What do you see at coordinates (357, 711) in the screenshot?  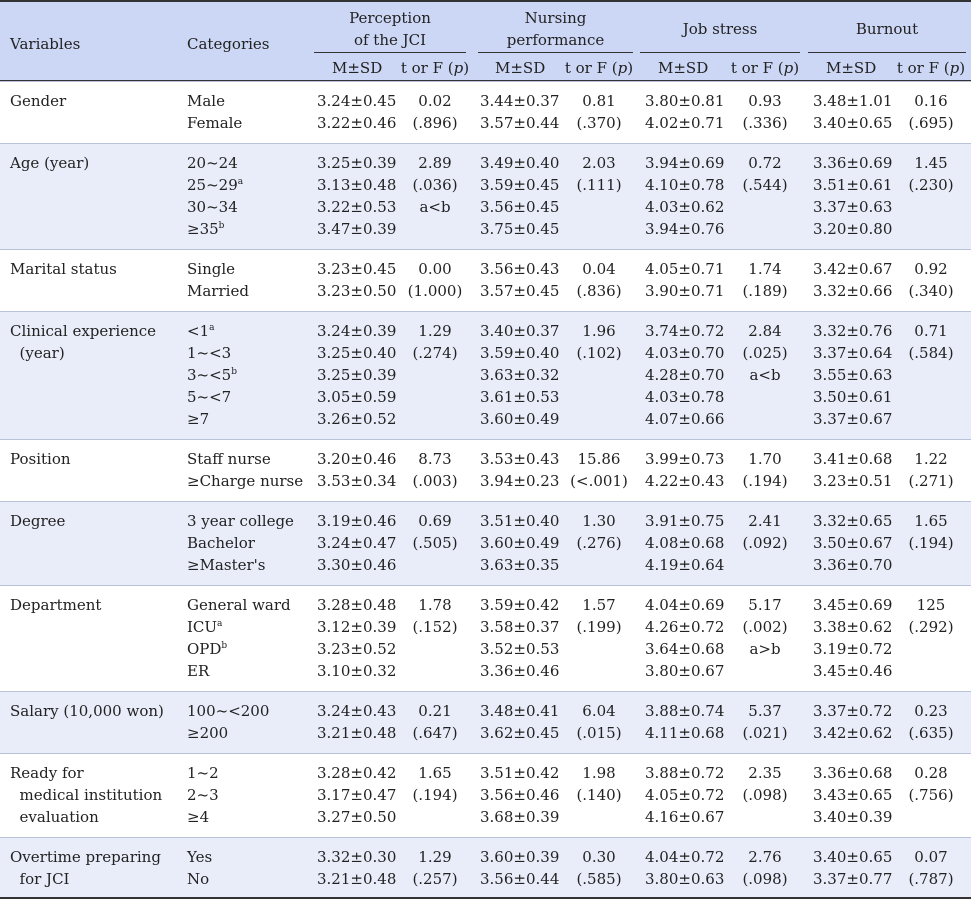 I see `mean-sd-value: 3.24±0.43` at bounding box center [357, 711].